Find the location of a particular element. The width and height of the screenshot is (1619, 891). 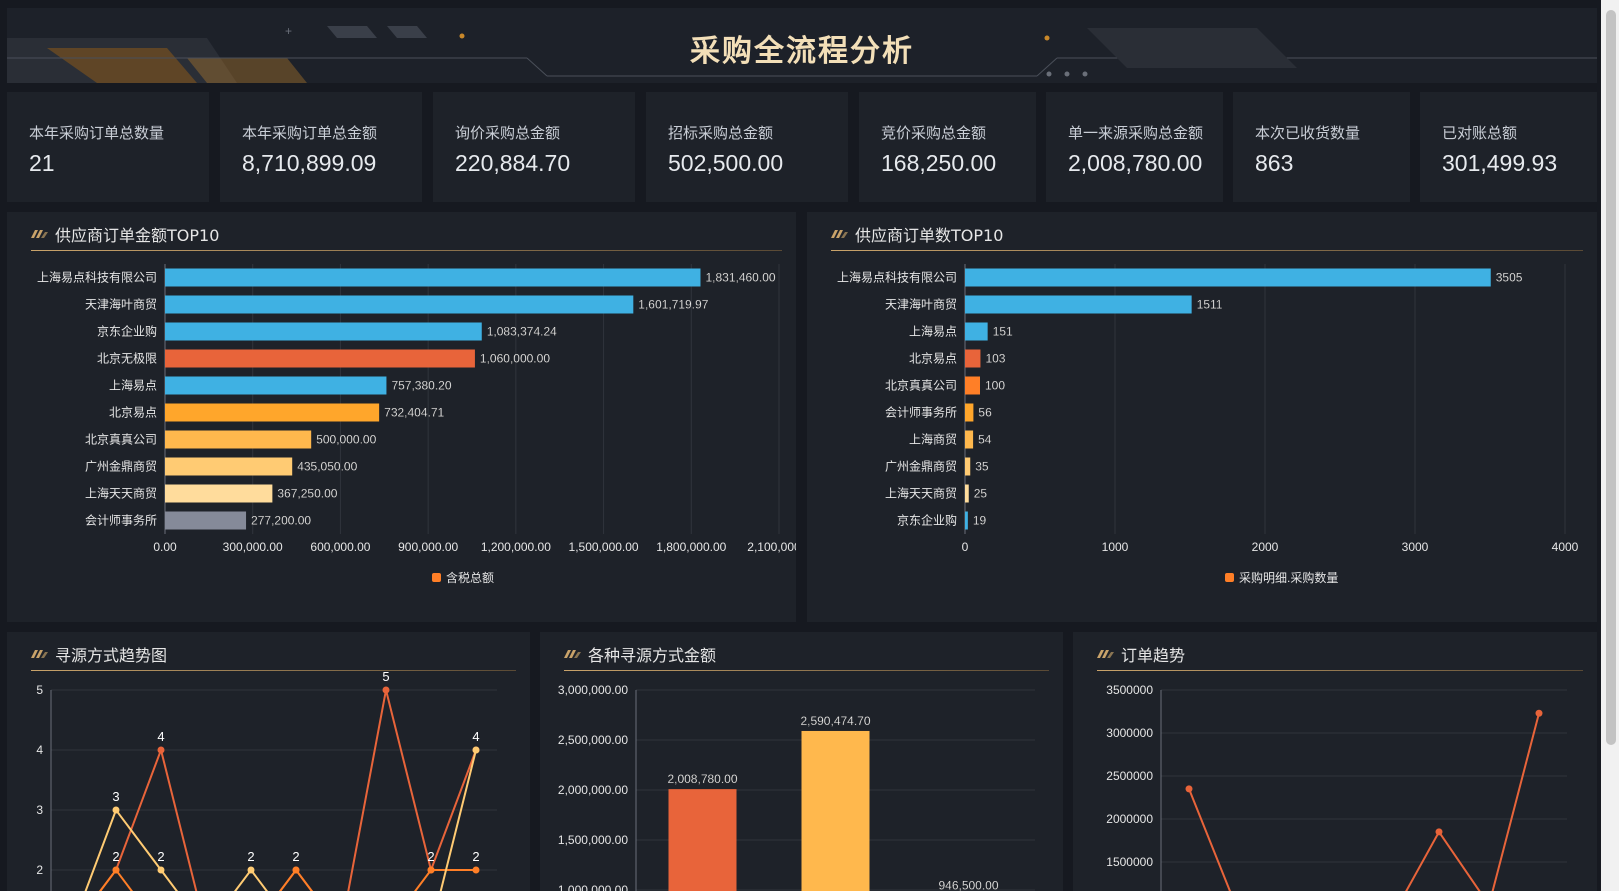

category-label: 上海商贸 is located at coordinates (933, 439).